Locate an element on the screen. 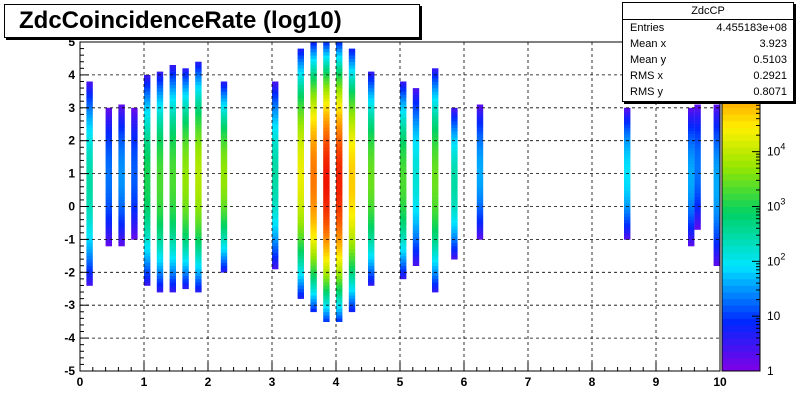  chart-title: ZdcCoincidenceRate (log10) is located at coordinates (180, 20).